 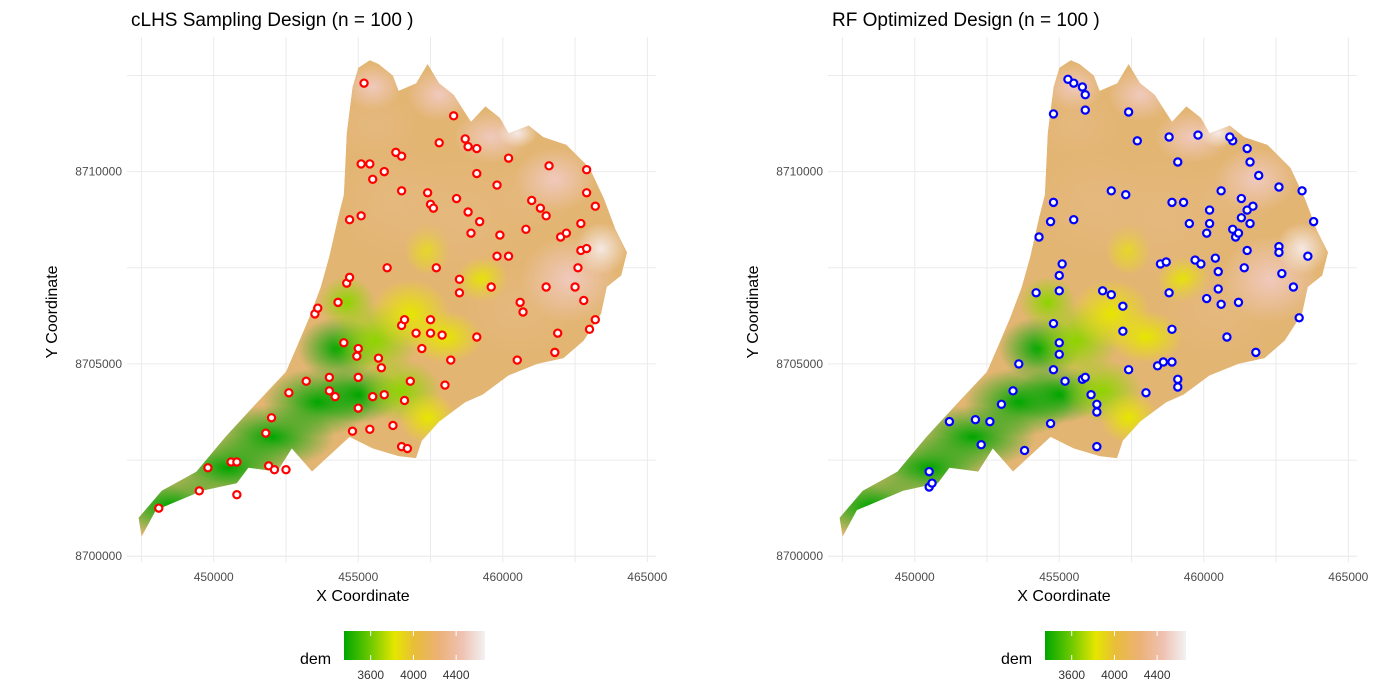 What do you see at coordinates (503, 577) in the screenshot?
I see `x-tick-label: 460000` at bounding box center [503, 577].